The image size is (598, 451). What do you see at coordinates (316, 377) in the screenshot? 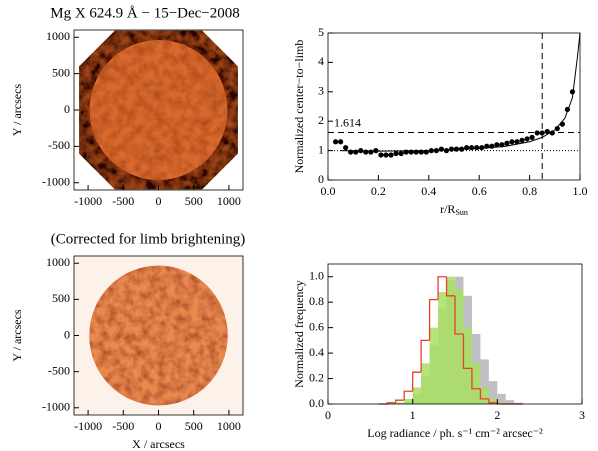
I see `y-tick-label: 0.2` at bounding box center [316, 377].